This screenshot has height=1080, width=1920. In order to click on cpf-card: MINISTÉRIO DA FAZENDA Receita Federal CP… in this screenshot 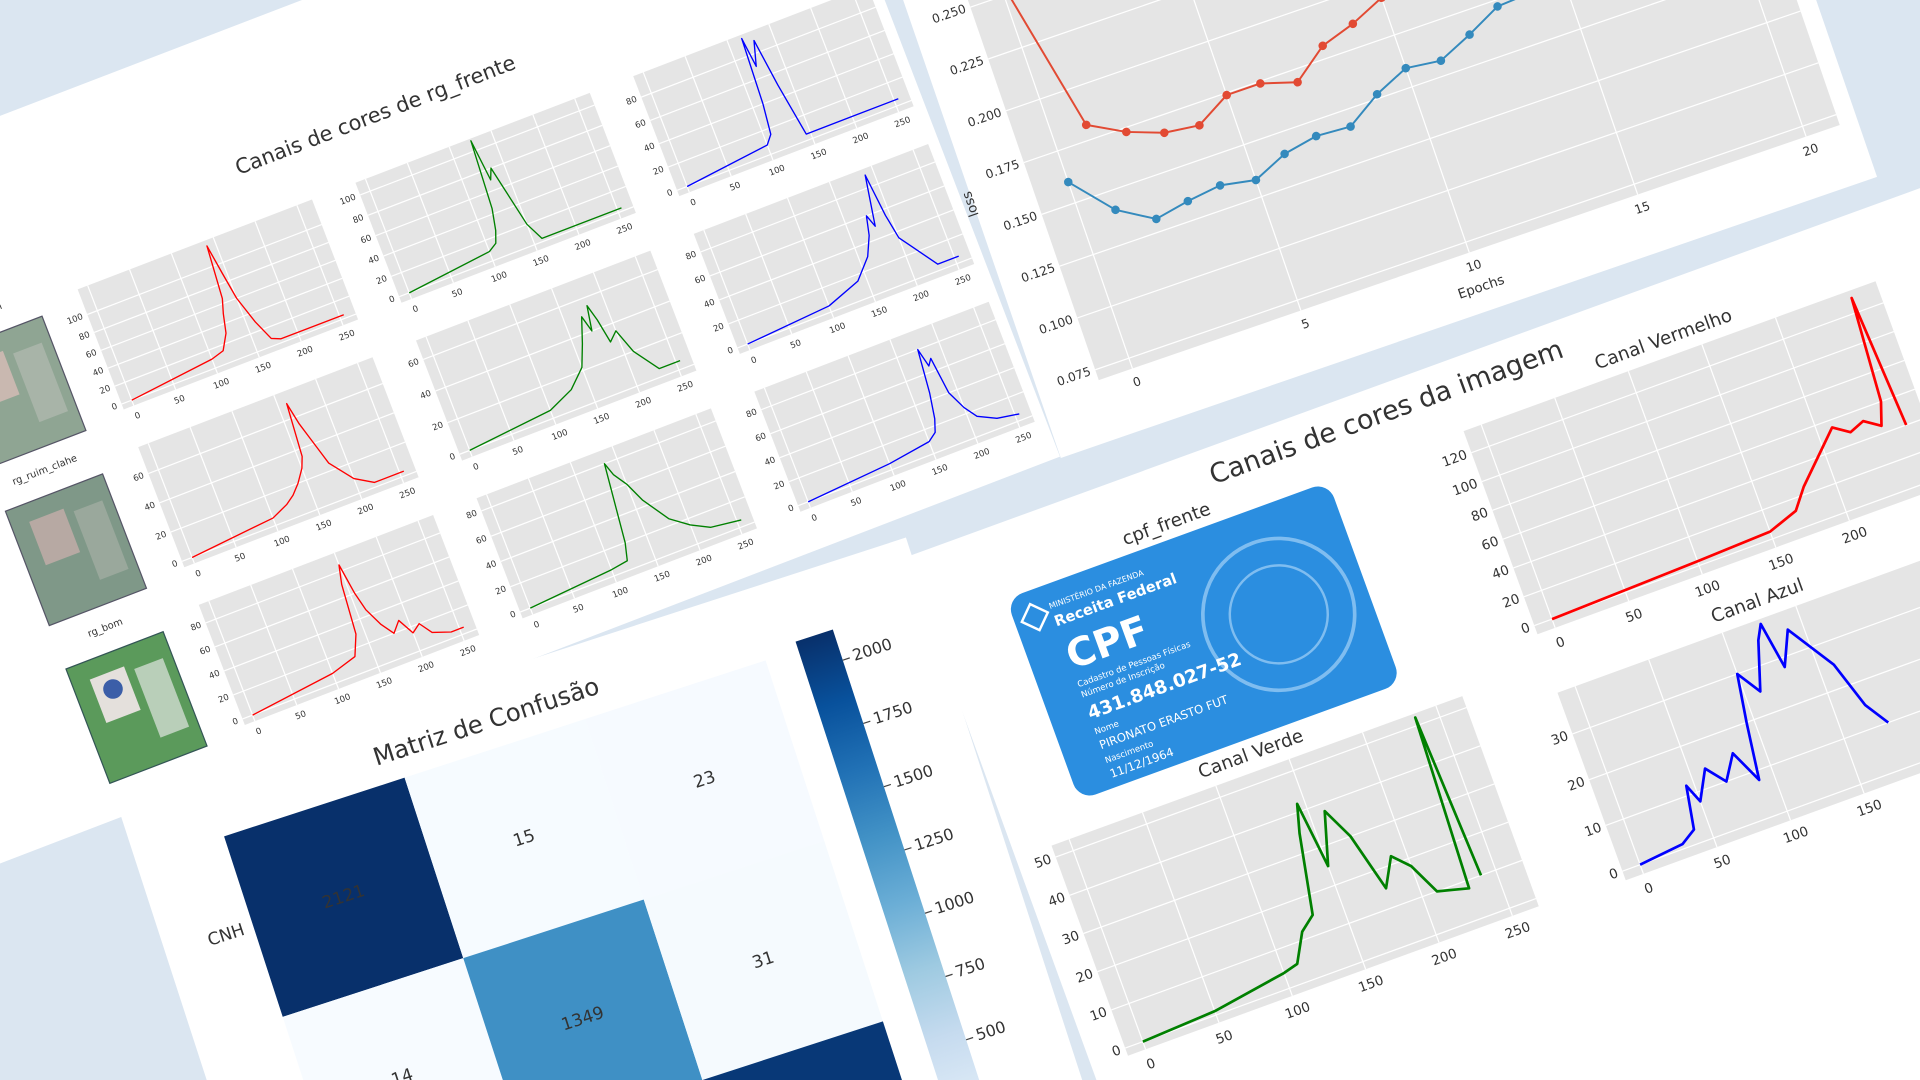, I will do `click(1203, 641)`.